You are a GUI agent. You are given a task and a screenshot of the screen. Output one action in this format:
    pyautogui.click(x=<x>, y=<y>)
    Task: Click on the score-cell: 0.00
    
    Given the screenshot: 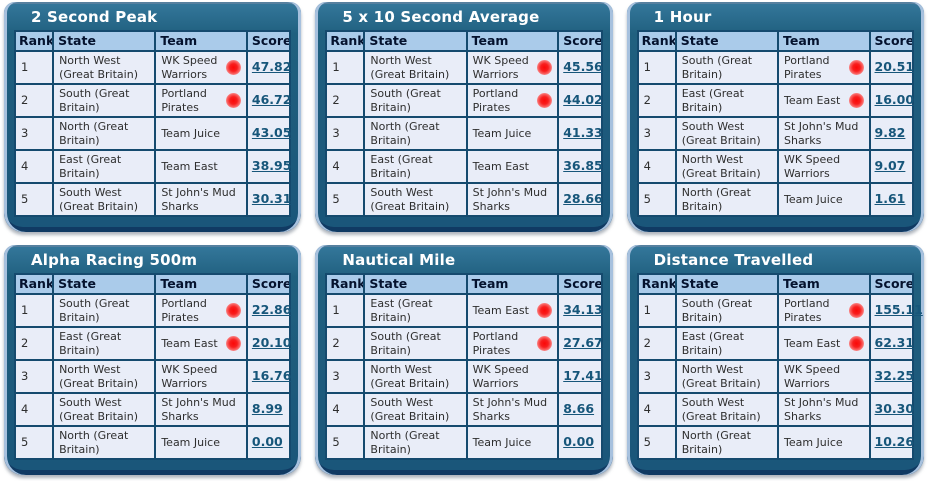 What is the action you would take?
    pyautogui.click(x=268, y=442)
    